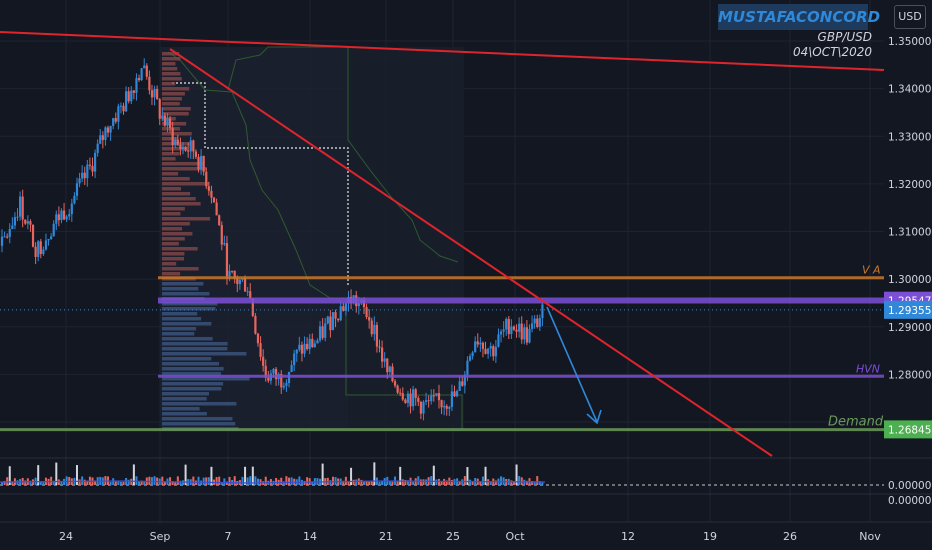  I want to click on price-tick-label: 1.32000, so click(909, 185).